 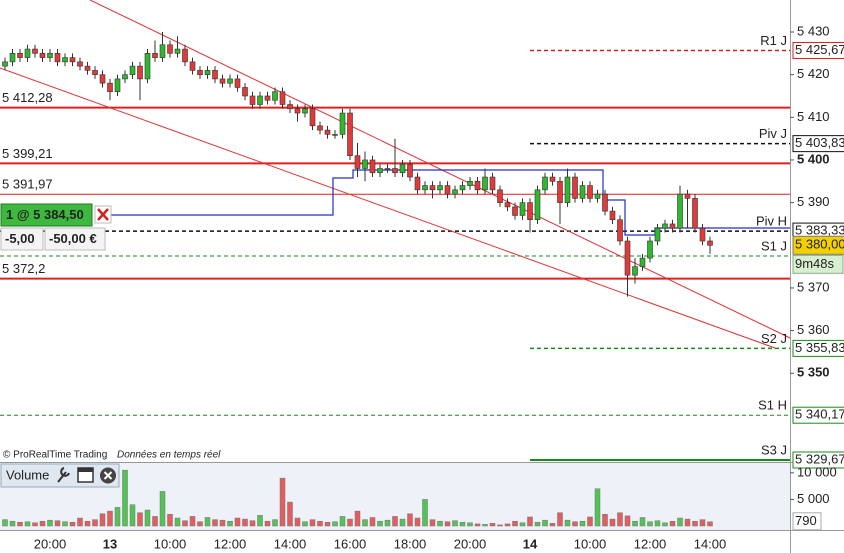 I want to click on y-tick-label: 5 390, so click(x=813, y=201).